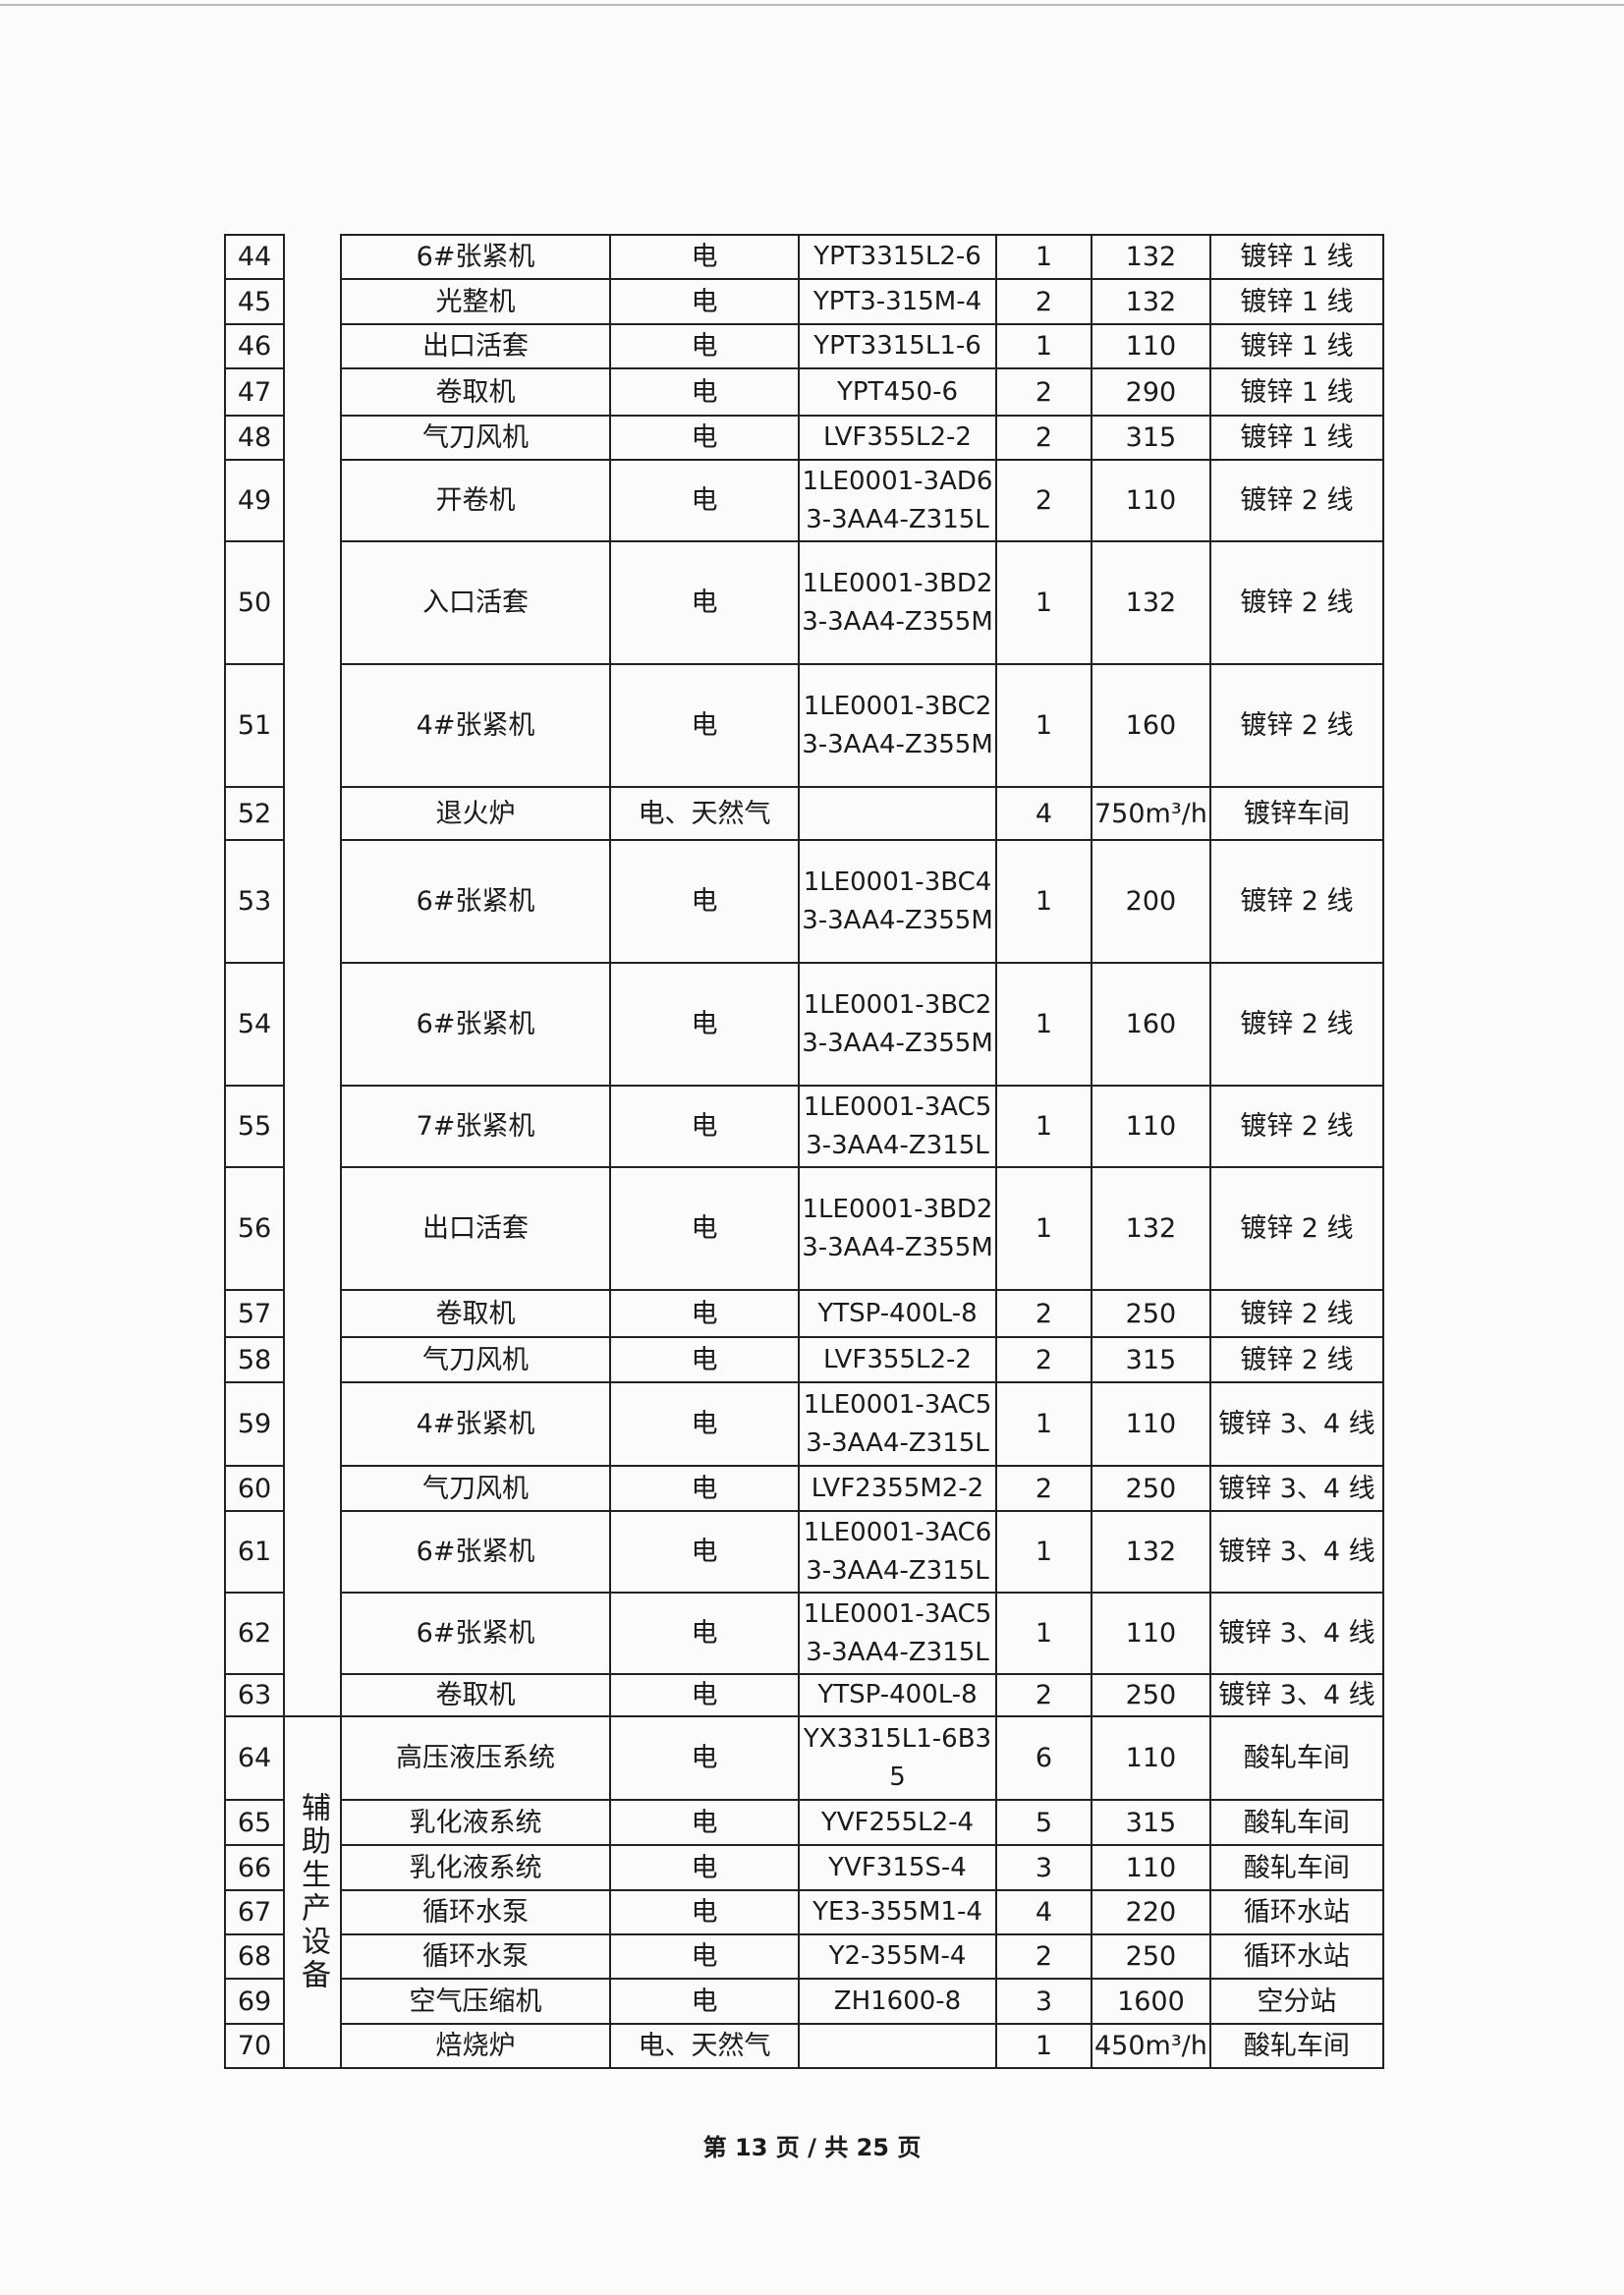  Describe the element at coordinates (254, 726) in the screenshot. I see `row-number: 51` at that location.